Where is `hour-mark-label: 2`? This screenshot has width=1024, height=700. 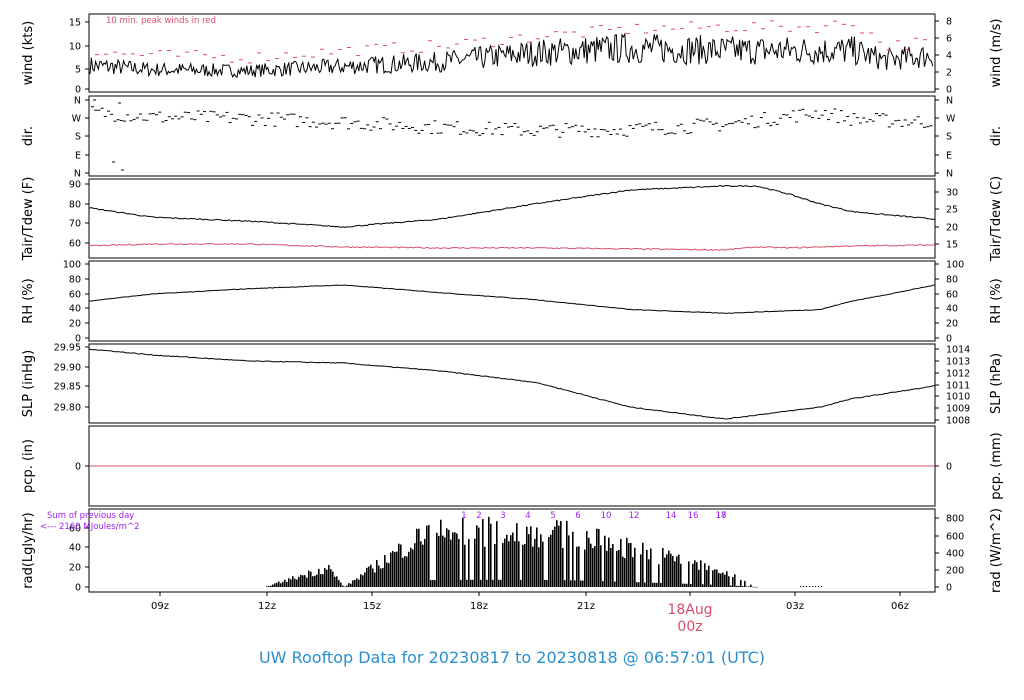
hour-mark-label: 2 is located at coordinates (478, 516).